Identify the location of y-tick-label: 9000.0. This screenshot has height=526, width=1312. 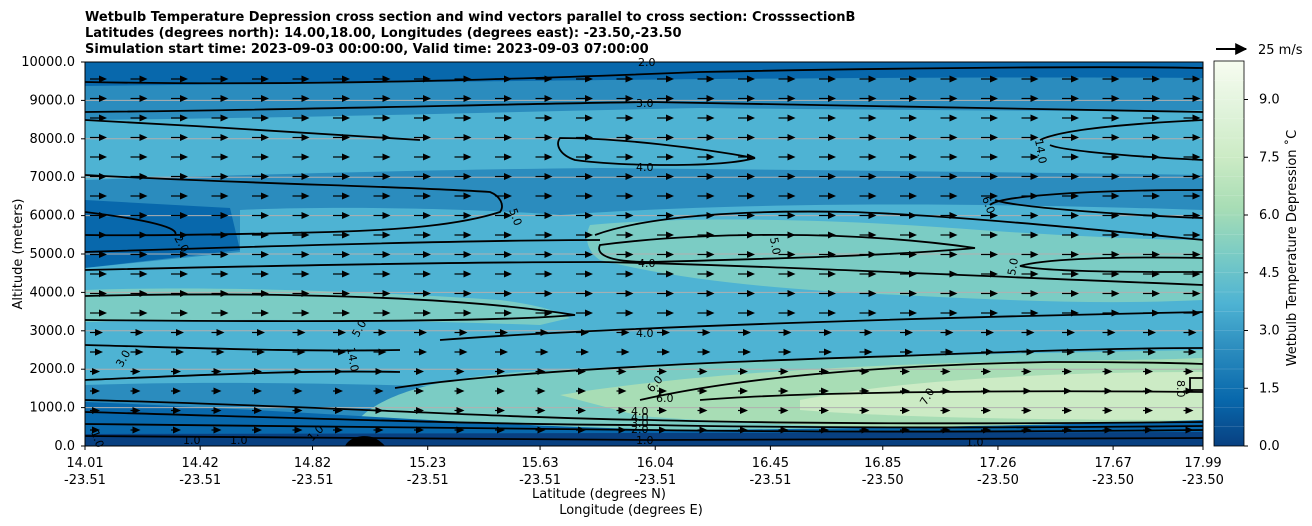
(53, 100).